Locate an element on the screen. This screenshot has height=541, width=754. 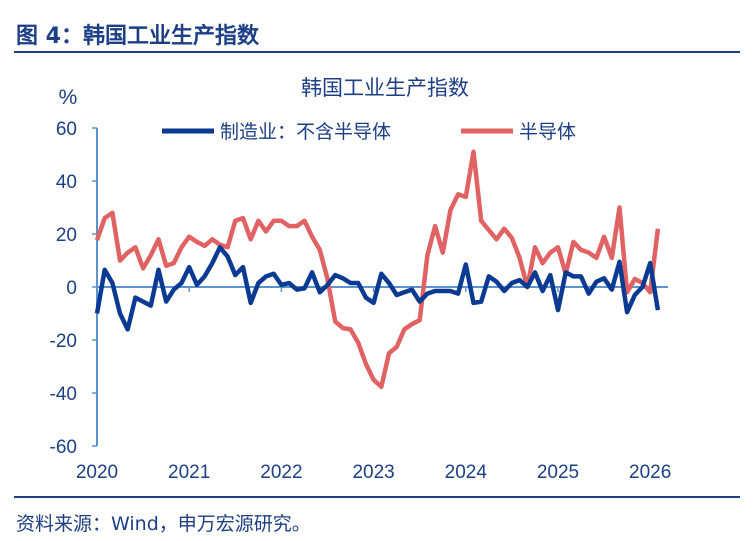
y-tick-label: 0 is located at coordinates (71, 288).